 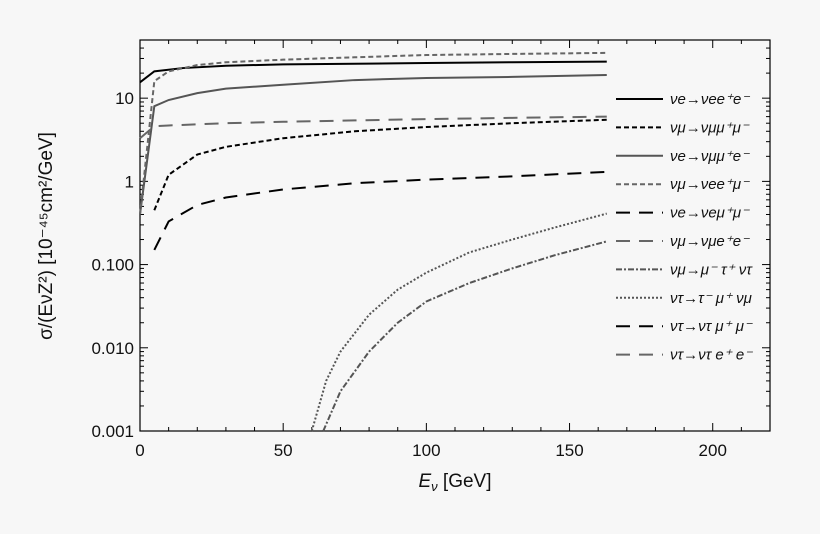 I want to click on y-tick-label: 10, so click(x=124, y=98).